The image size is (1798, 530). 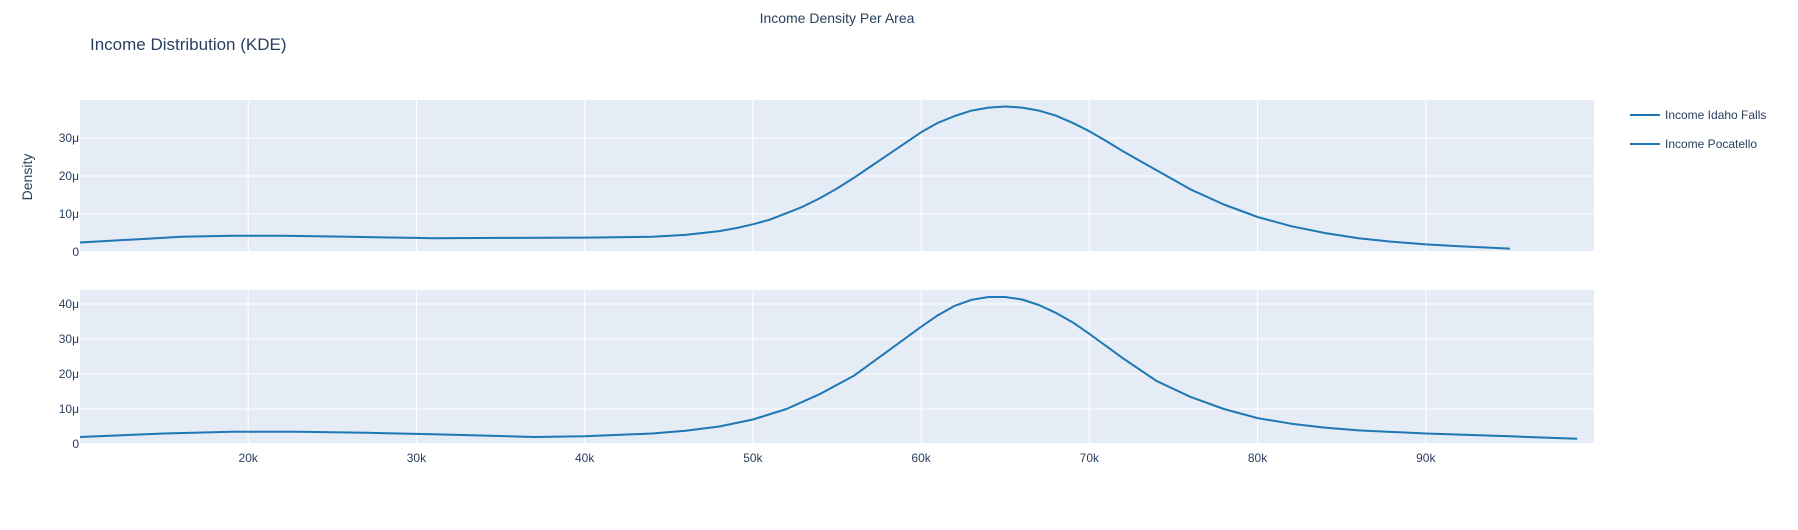 What do you see at coordinates (1258, 458) in the screenshot?
I see `x-tick-label: 80k` at bounding box center [1258, 458].